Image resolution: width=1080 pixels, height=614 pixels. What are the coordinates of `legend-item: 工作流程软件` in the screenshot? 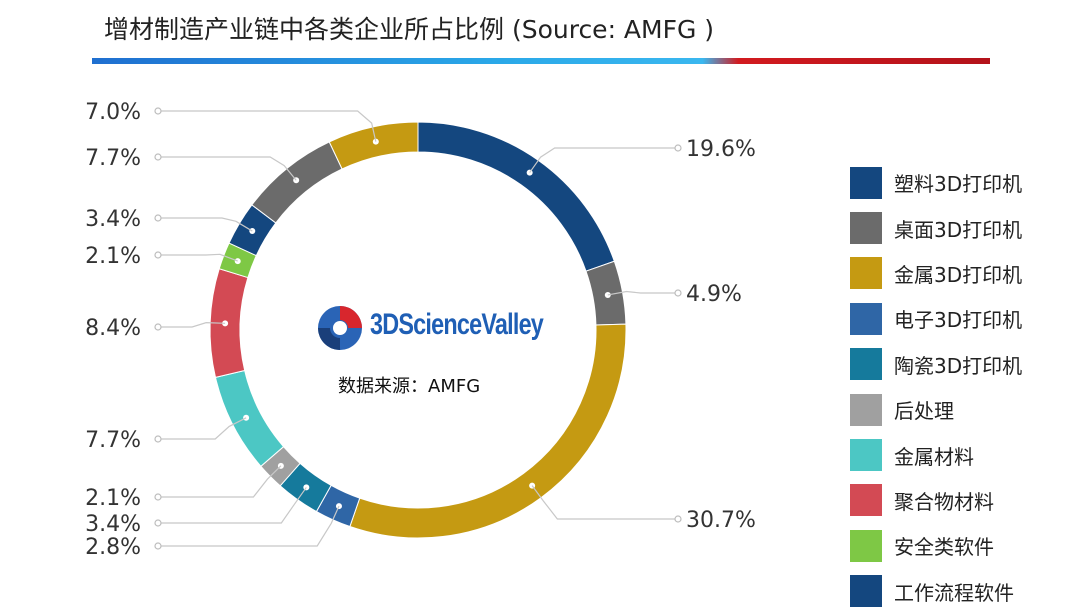 It's located at (936, 591).